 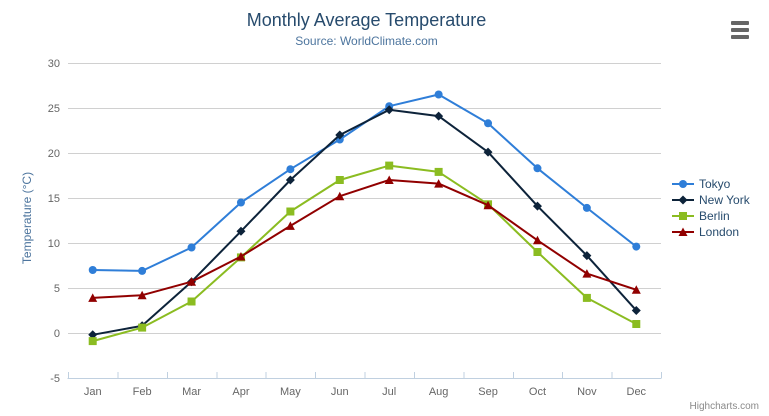 I want to click on series-berlin-point-Feb, so click(x=142, y=327).